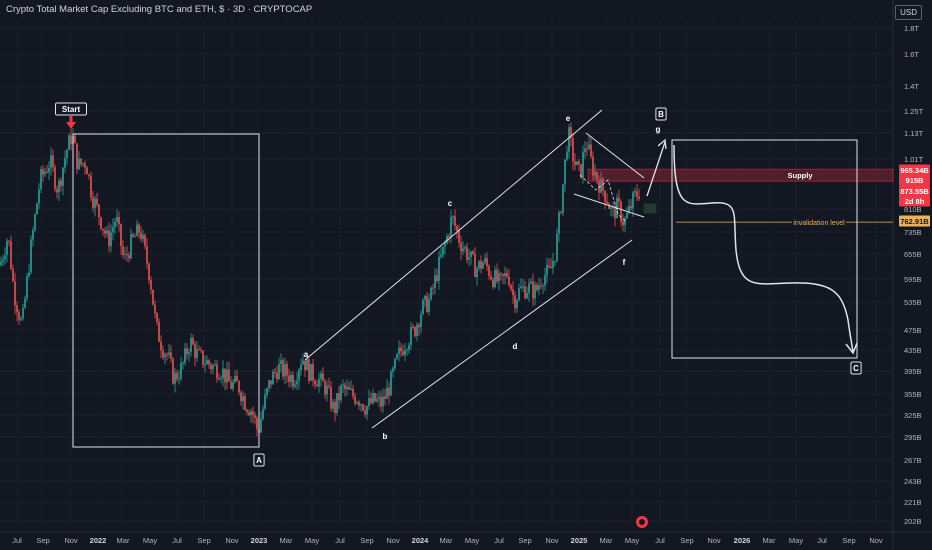  What do you see at coordinates (914, 159) in the screenshot?
I see `y-tick-label: 1.01T` at bounding box center [914, 159].